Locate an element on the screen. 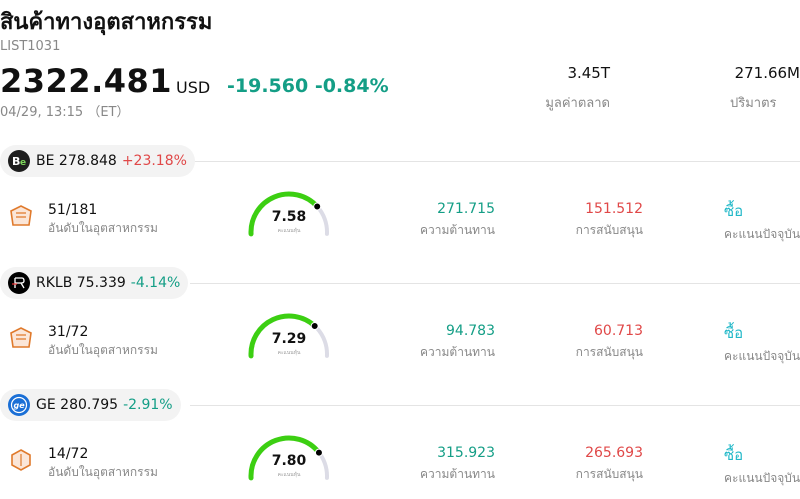 Image resolution: width=800 pixels, height=499 pixels. ge-logo-icon: ge is located at coordinates (19, 405).